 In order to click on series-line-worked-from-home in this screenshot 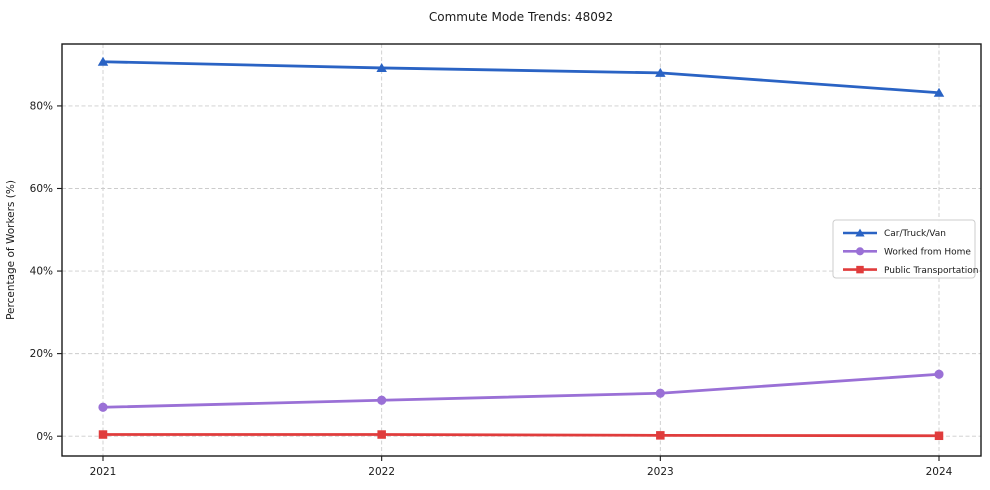, I will do `click(521, 390)`.